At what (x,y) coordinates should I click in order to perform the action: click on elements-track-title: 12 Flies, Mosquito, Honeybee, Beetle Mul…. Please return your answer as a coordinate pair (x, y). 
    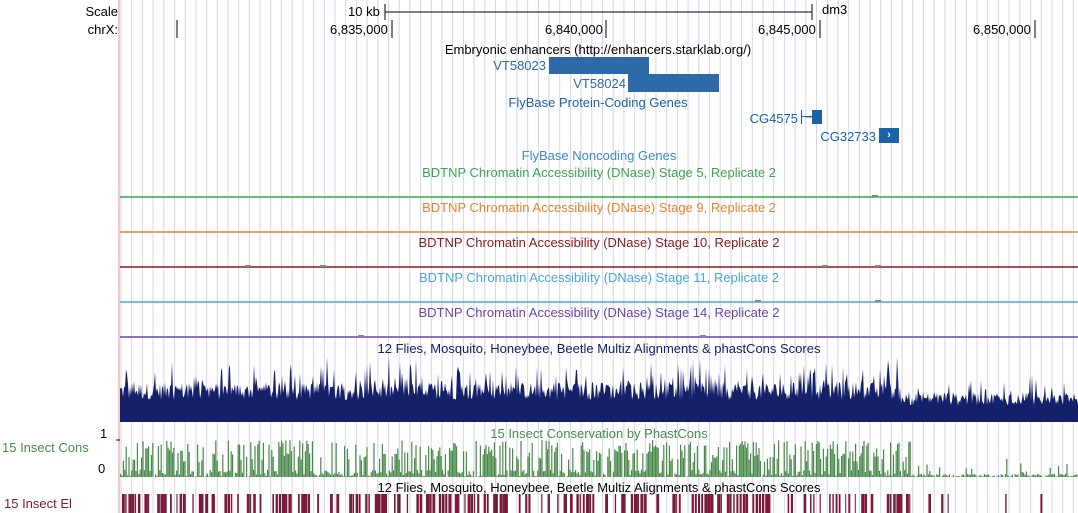
    Looking at the image, I should click on (599, 487).